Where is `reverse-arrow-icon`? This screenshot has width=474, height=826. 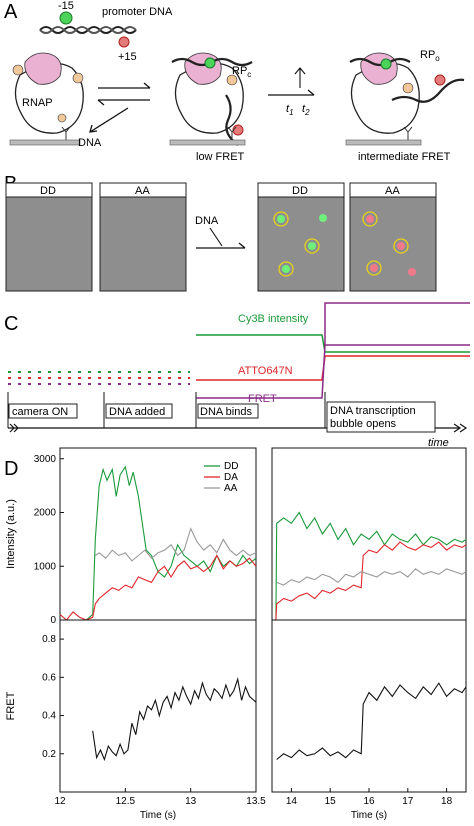 reverse-arrow-icon is located at coordinates (123, 102).